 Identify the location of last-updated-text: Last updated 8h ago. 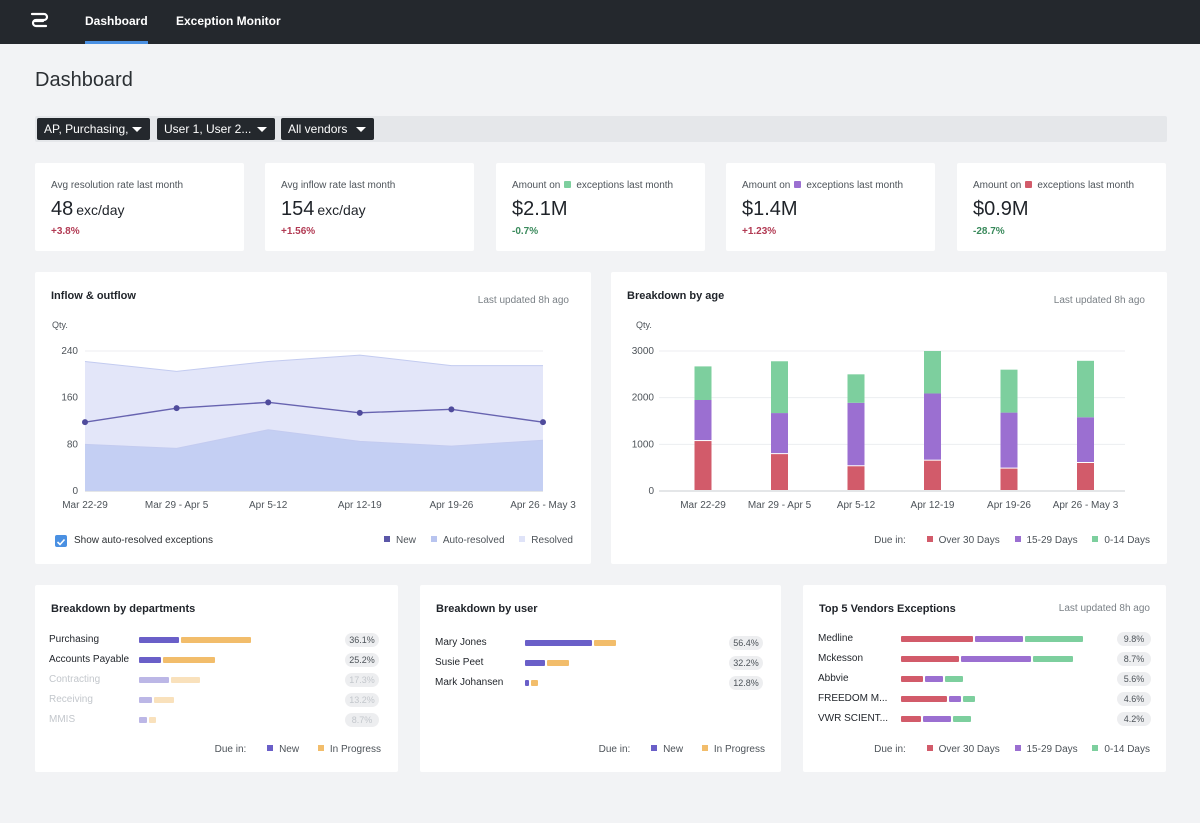
(1099, 300).